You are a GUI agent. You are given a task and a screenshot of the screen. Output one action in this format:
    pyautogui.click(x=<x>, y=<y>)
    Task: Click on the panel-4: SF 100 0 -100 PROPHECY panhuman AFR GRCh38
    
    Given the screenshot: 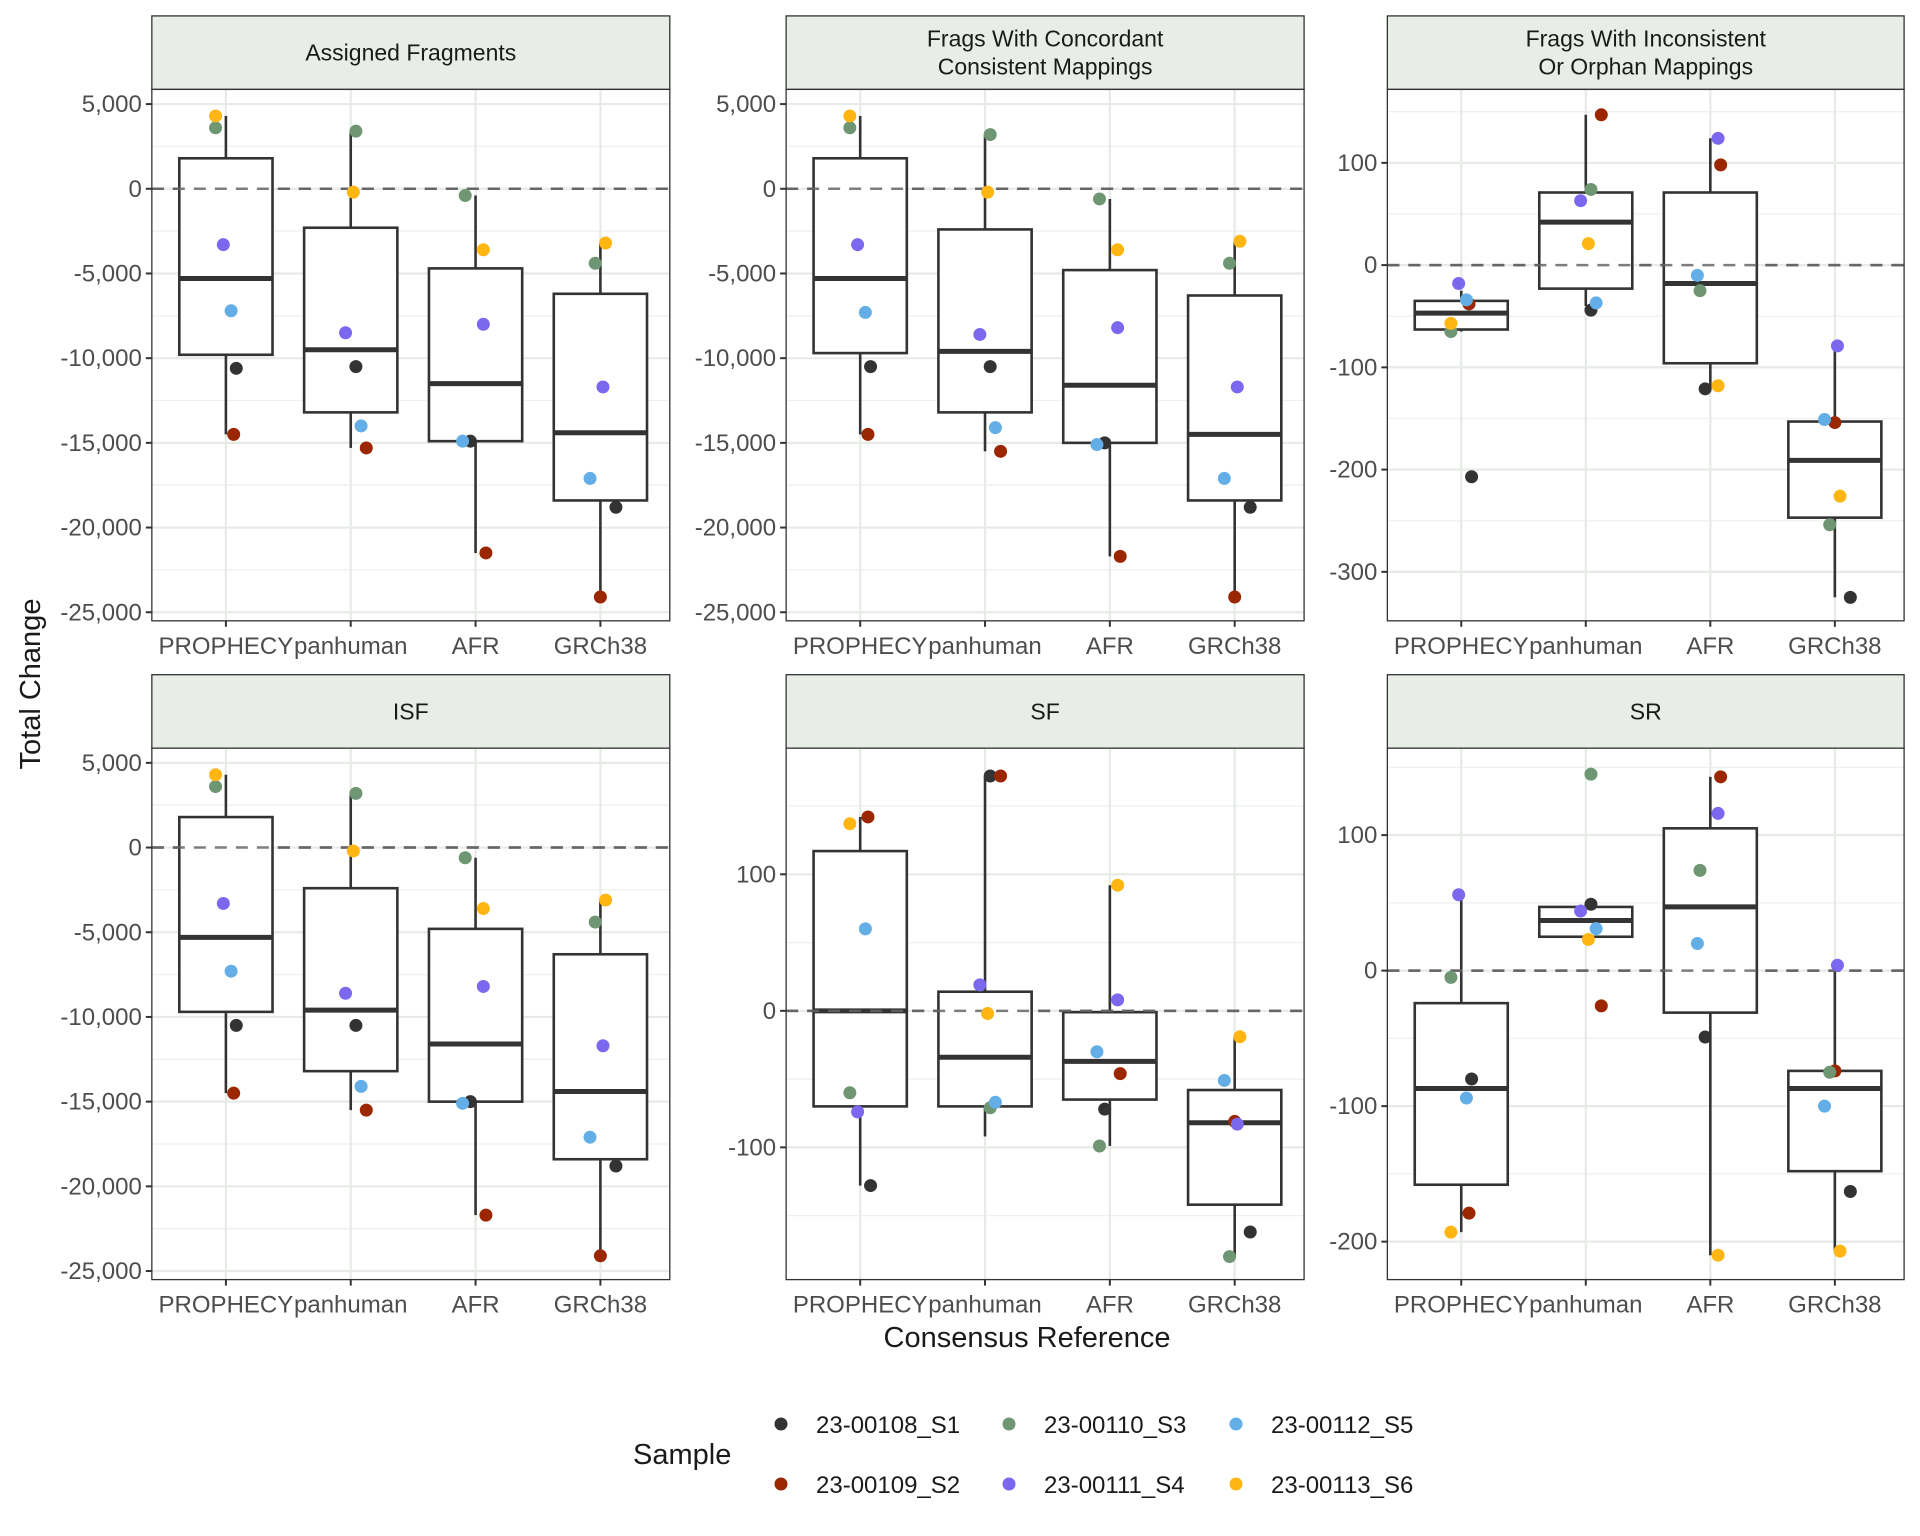 What is the action you would take?
    pyautogui.click(x=1016, y=996)
    